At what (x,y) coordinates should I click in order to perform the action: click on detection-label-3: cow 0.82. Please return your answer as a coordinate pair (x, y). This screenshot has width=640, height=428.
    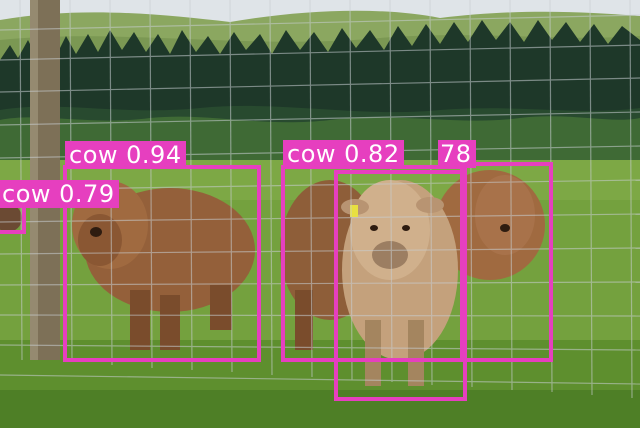
    Looking at the image, I should click on (343, 154).